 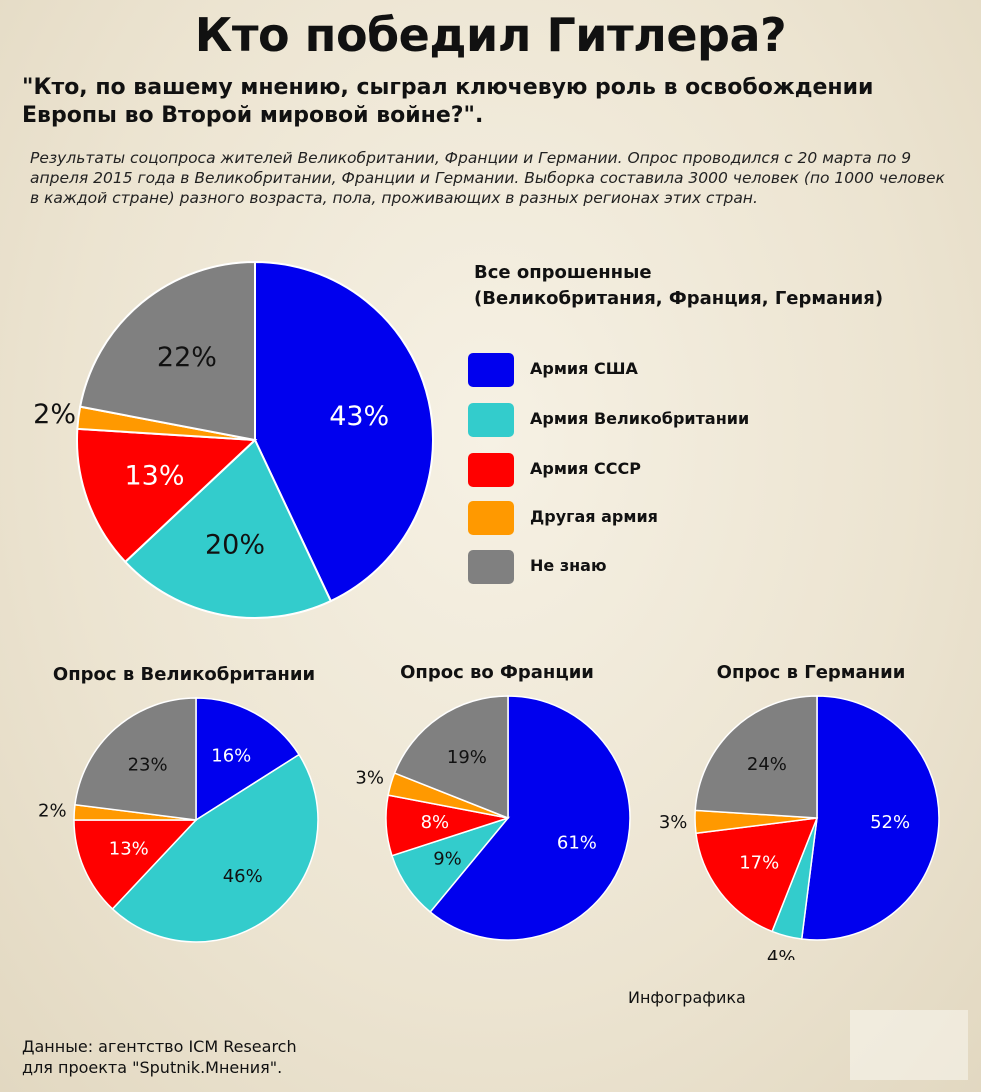 I want to click on legend-label-usa: Армия США, so click(x=584, y=368).